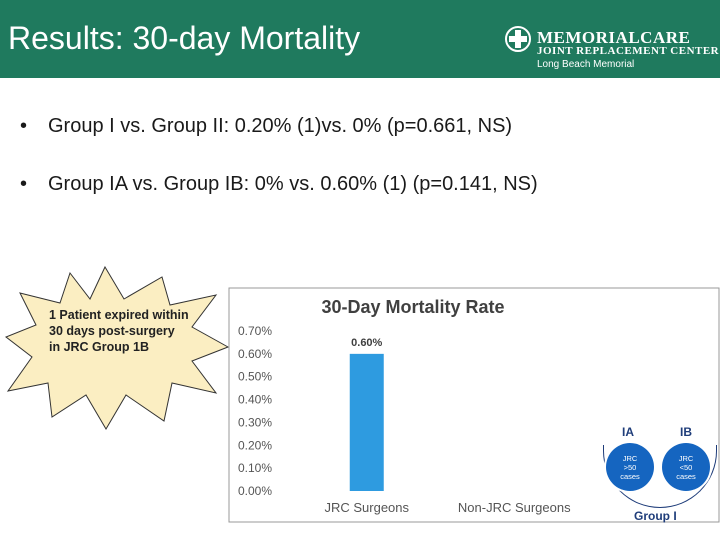  I want to click on x-category-label: Non-JRC Surgeons, so click(514, 507).